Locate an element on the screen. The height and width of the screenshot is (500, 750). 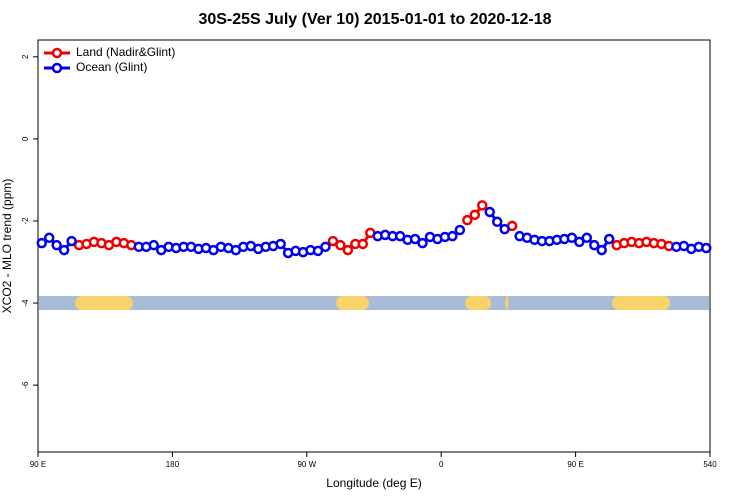
legend-label: Ocean (Glint) is located at coordinates (111, 67).